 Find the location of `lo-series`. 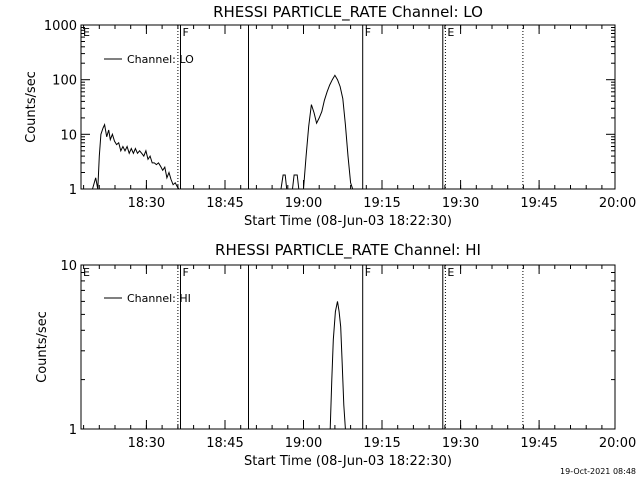

lo-series is located at coordinates (223, 132).